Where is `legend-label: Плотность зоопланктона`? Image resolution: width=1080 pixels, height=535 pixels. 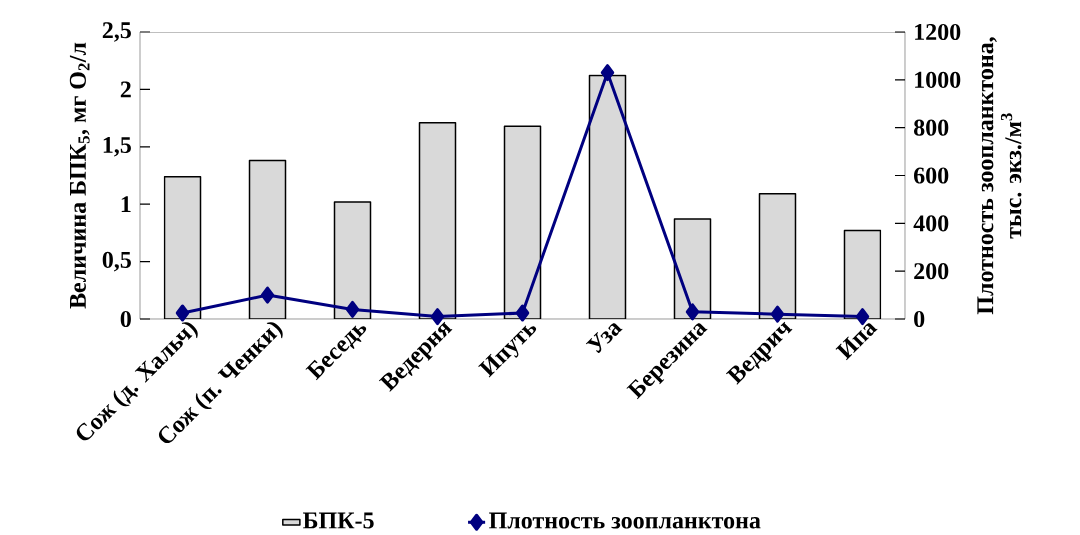
legend-label: Плотность зоопланктона is located at coordinates (625, 520).